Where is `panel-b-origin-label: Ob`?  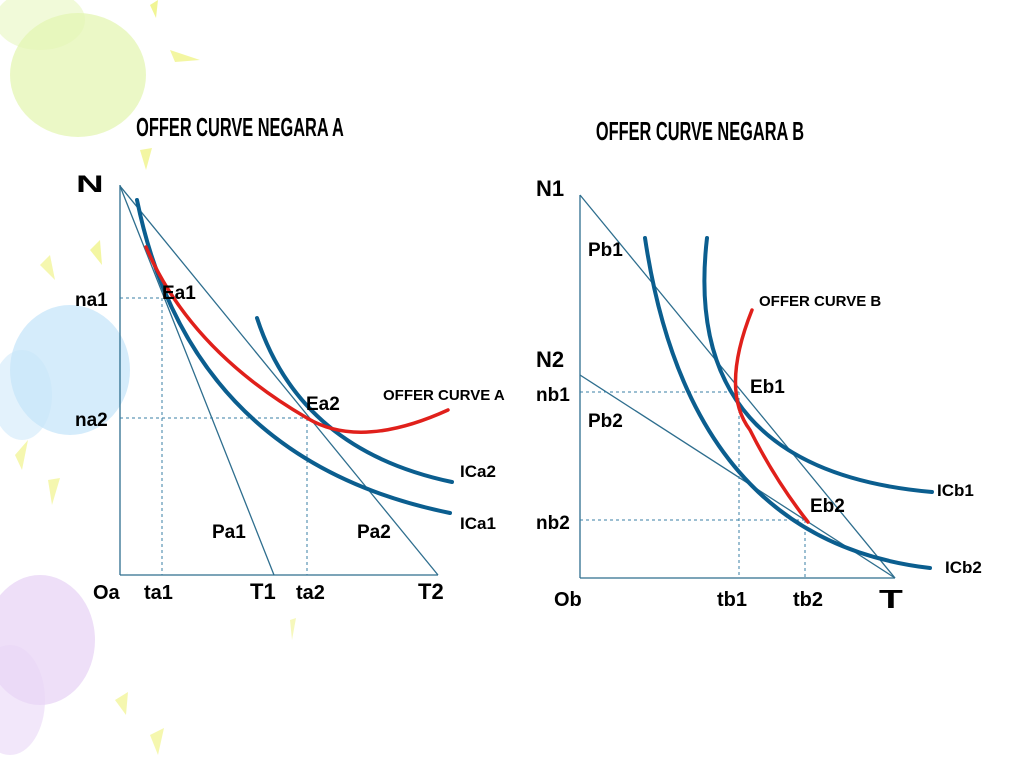
panel-b-origin-label: Ob is located at coordinates (568, 600).